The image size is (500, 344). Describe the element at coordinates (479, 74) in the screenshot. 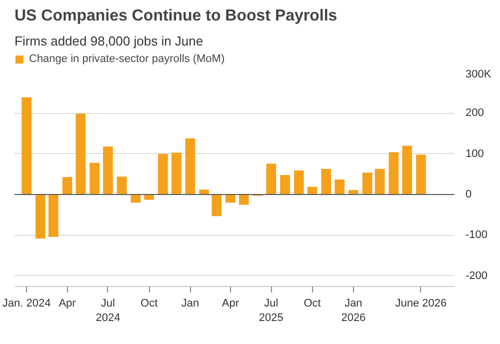

I see `y-tick-label: 300K` at that location.